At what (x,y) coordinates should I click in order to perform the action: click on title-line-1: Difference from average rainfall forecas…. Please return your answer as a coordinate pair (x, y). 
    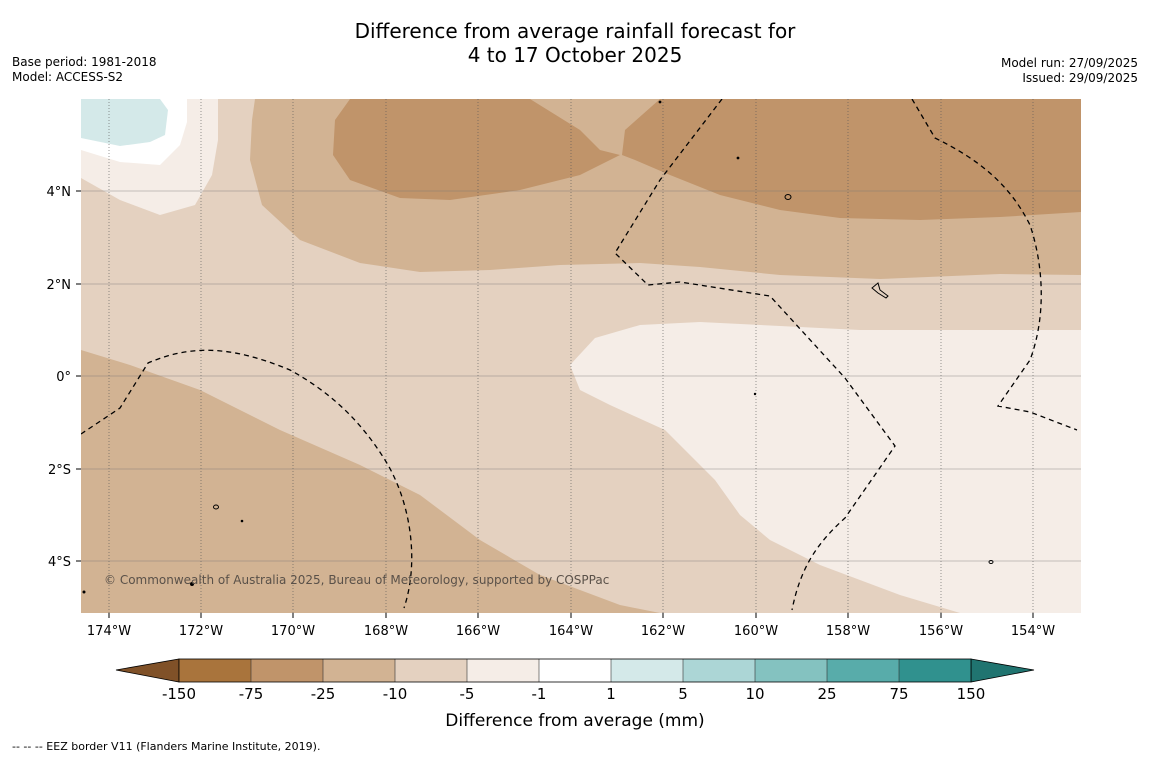
    Looking at the image, I should click on (575, 31).